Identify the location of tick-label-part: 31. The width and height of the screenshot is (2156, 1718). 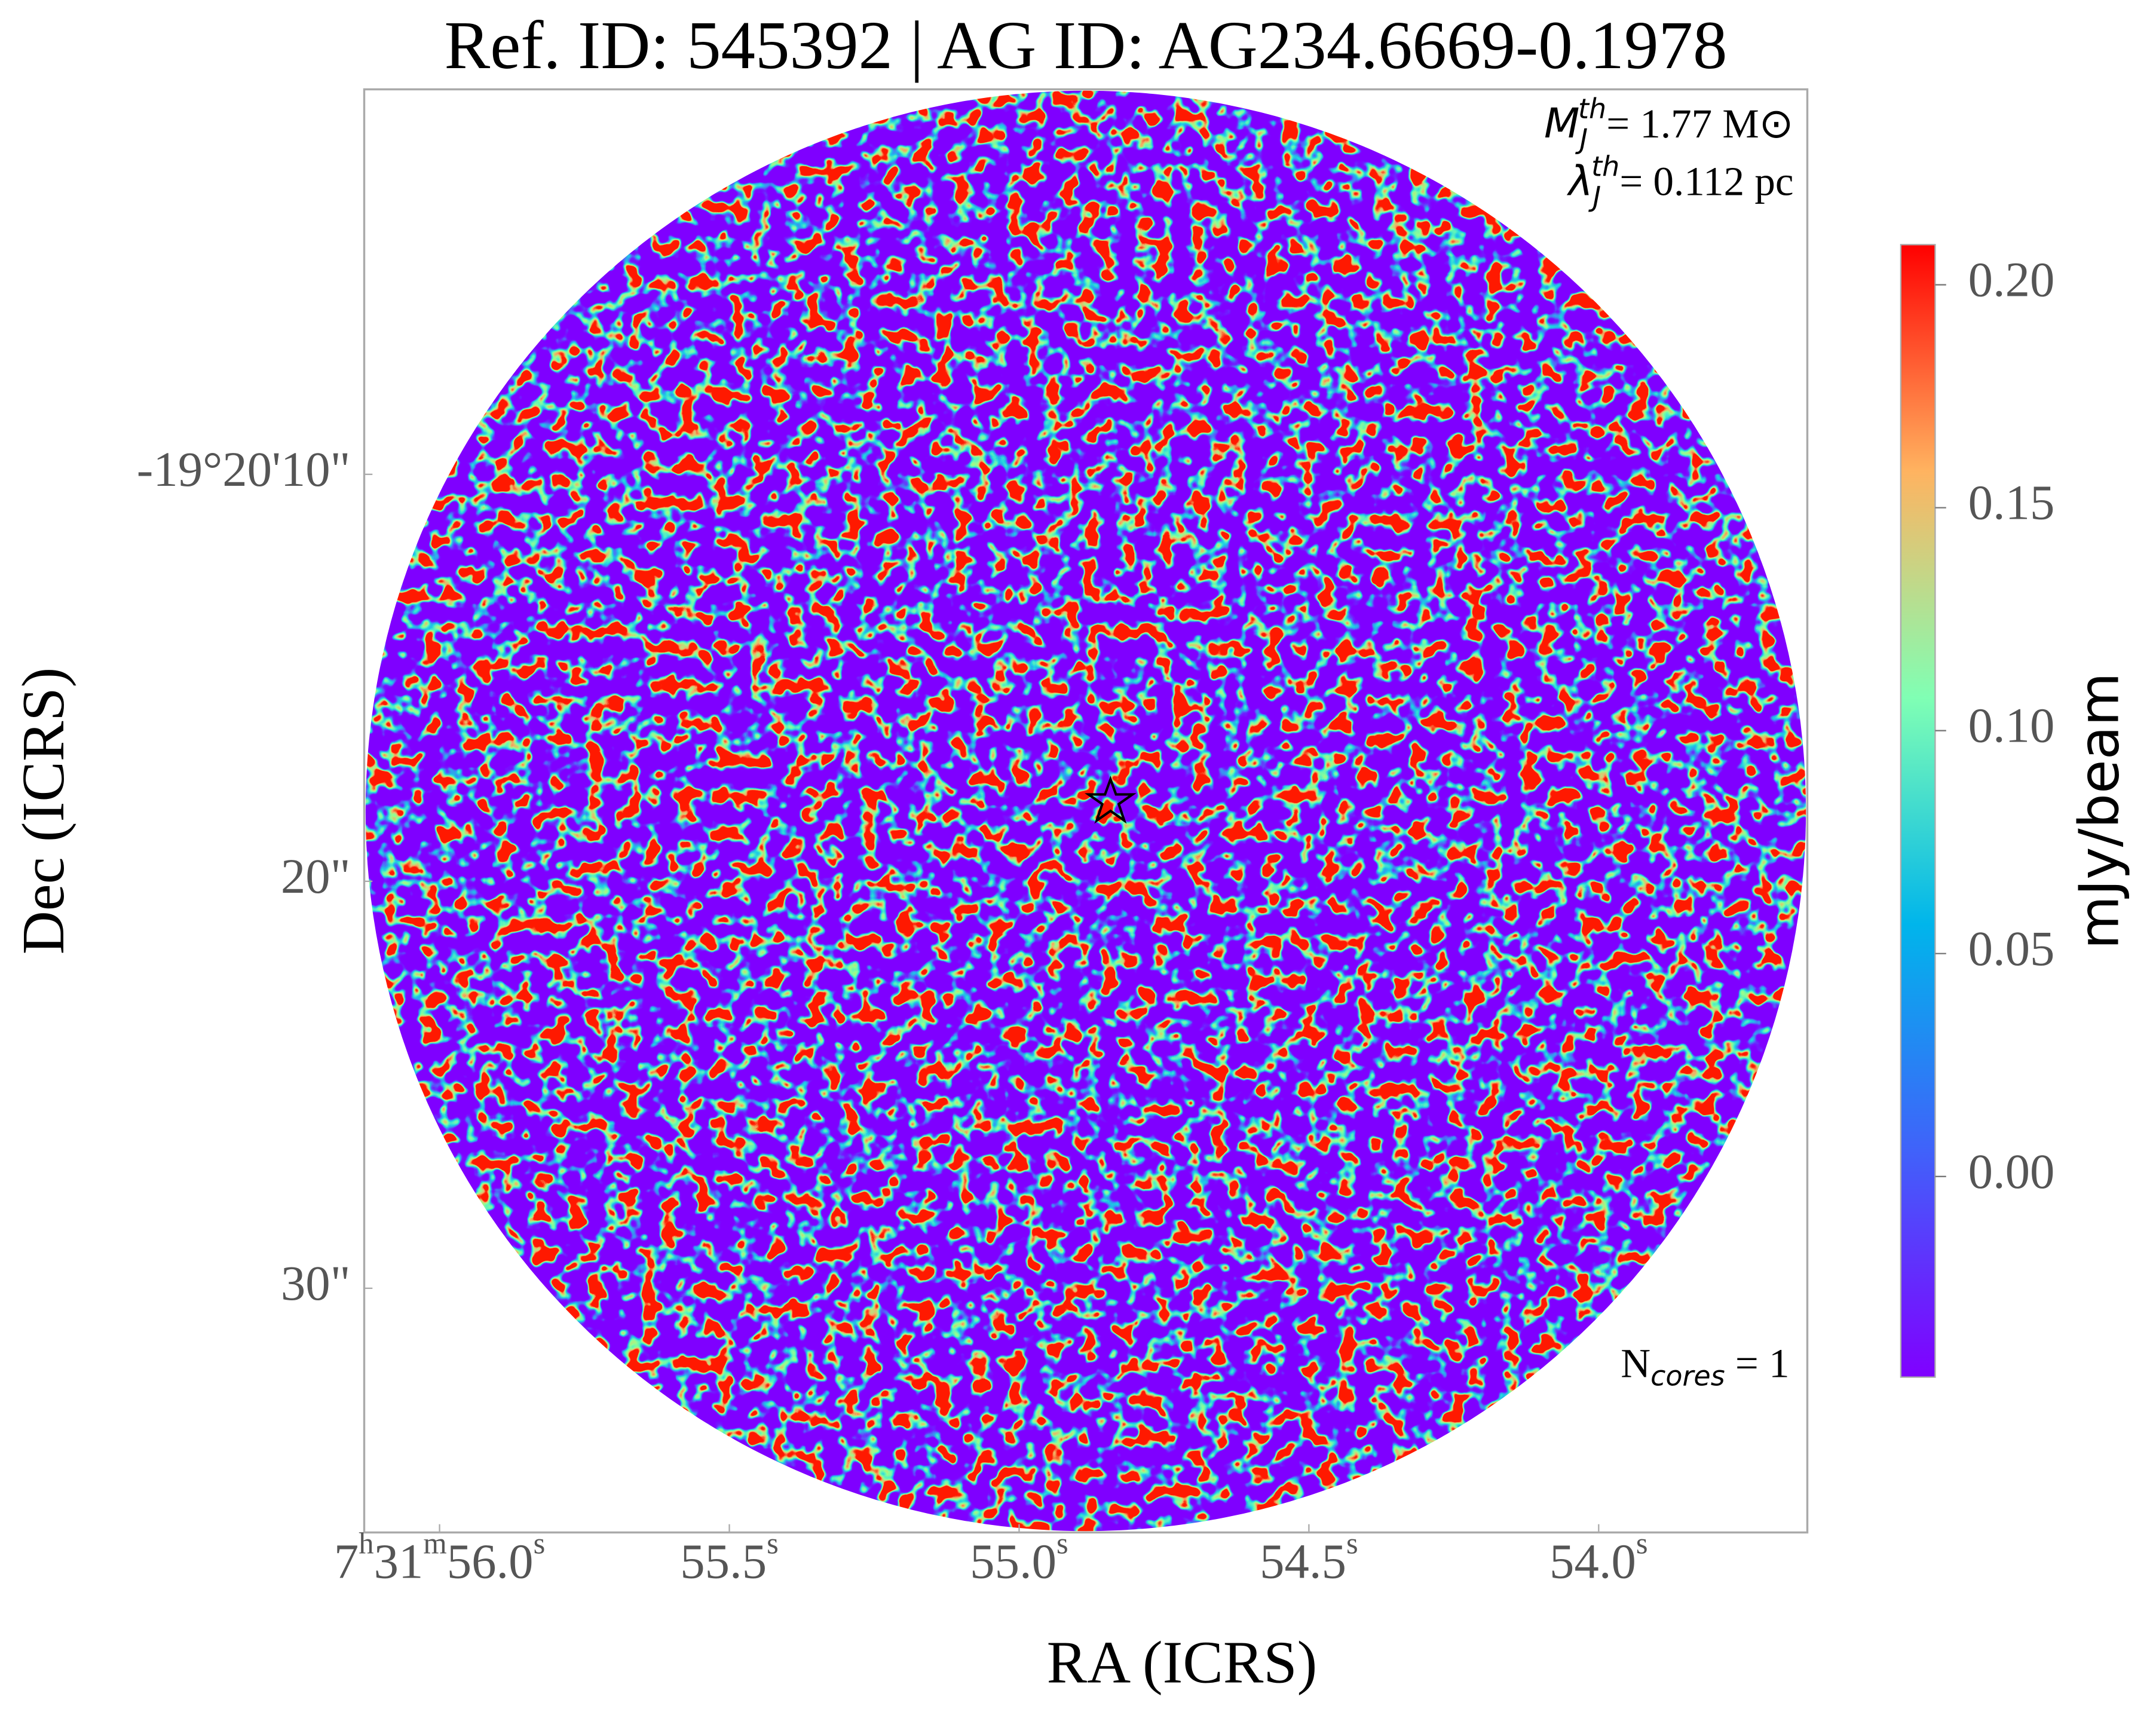
(399, 1560).